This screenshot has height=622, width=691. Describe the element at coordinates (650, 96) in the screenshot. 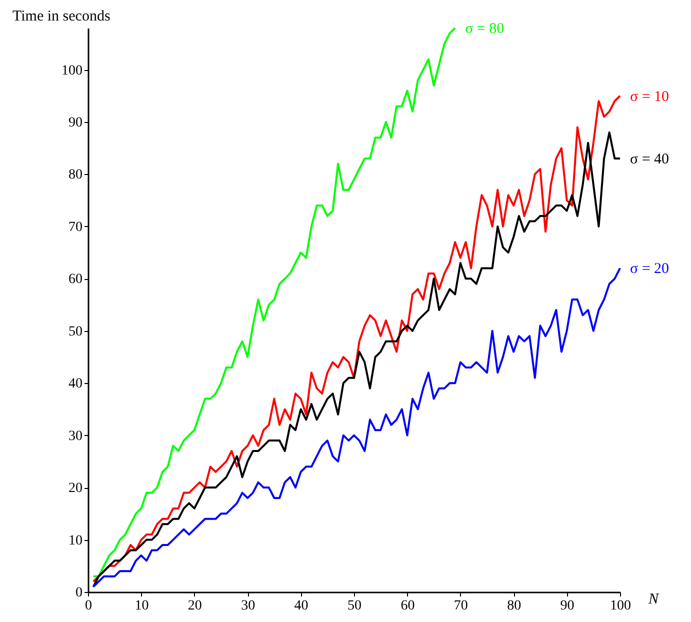

I see `series-label: σ = 10` at that location.